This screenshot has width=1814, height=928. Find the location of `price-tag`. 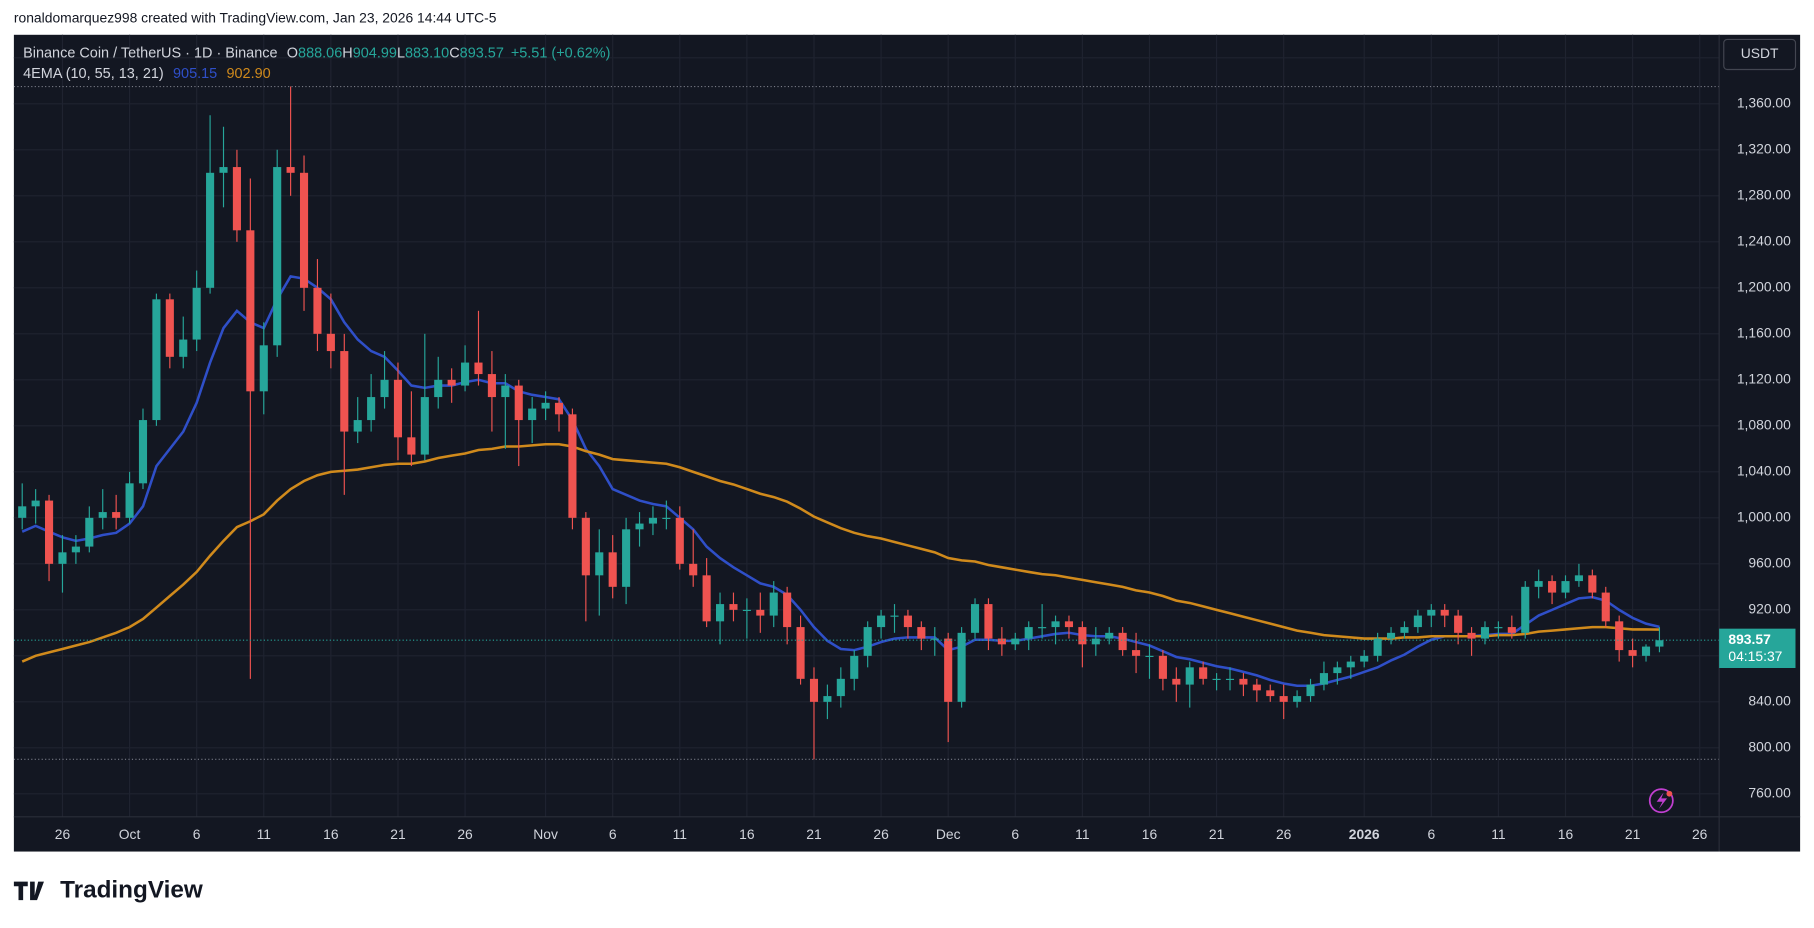

price-tag is located at coordinates (1757, 648).